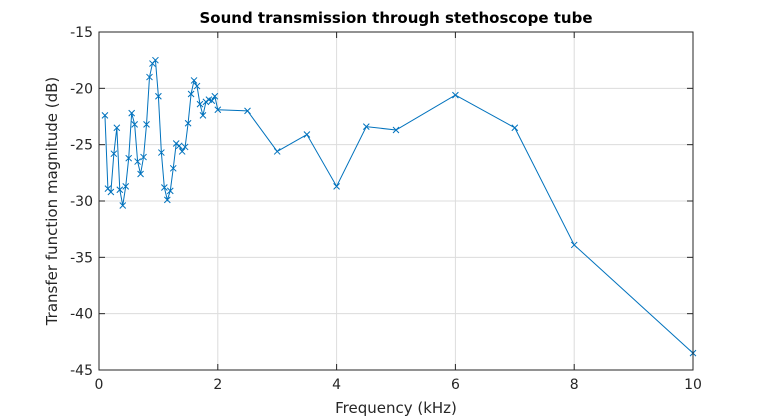  I want to click on x-tick-label: 4, so click(336, 385).